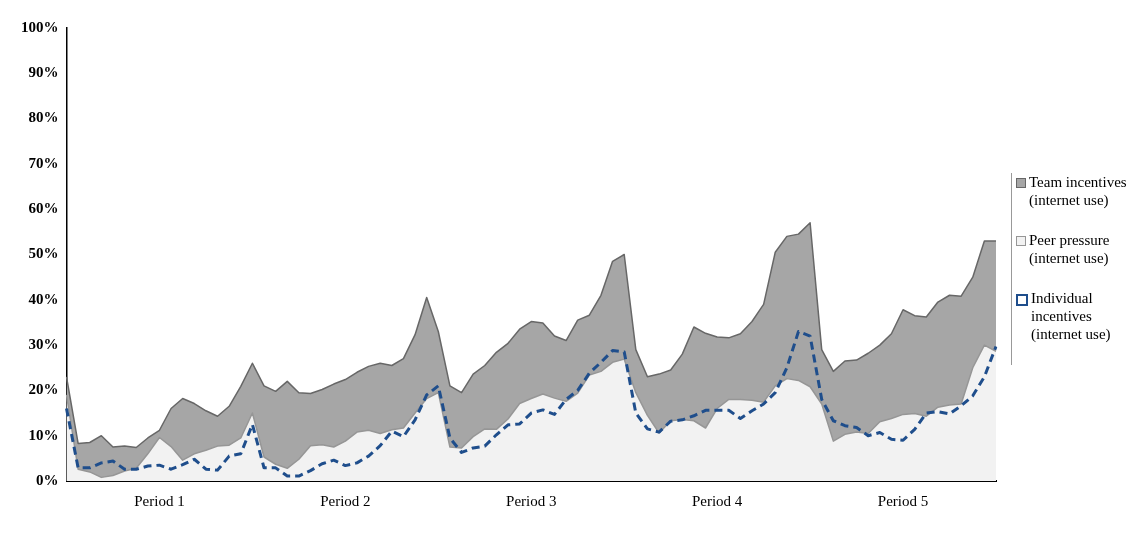  I want to click on x-tick-label: Period 1, so click(159, 500).